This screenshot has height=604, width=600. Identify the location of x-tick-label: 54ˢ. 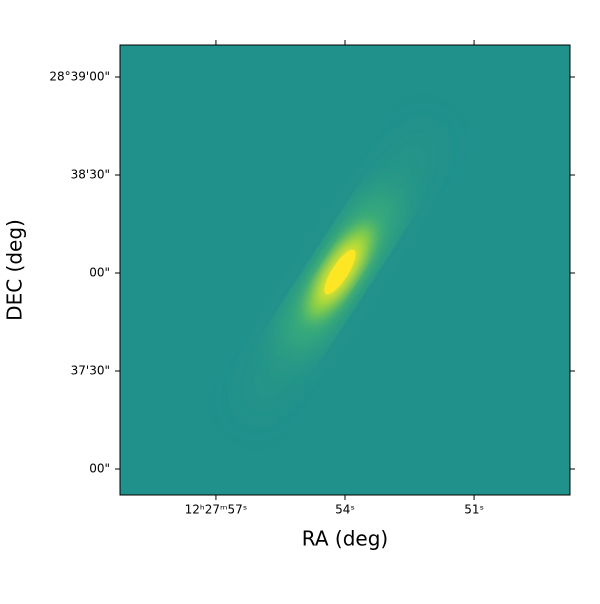
(345, 510).